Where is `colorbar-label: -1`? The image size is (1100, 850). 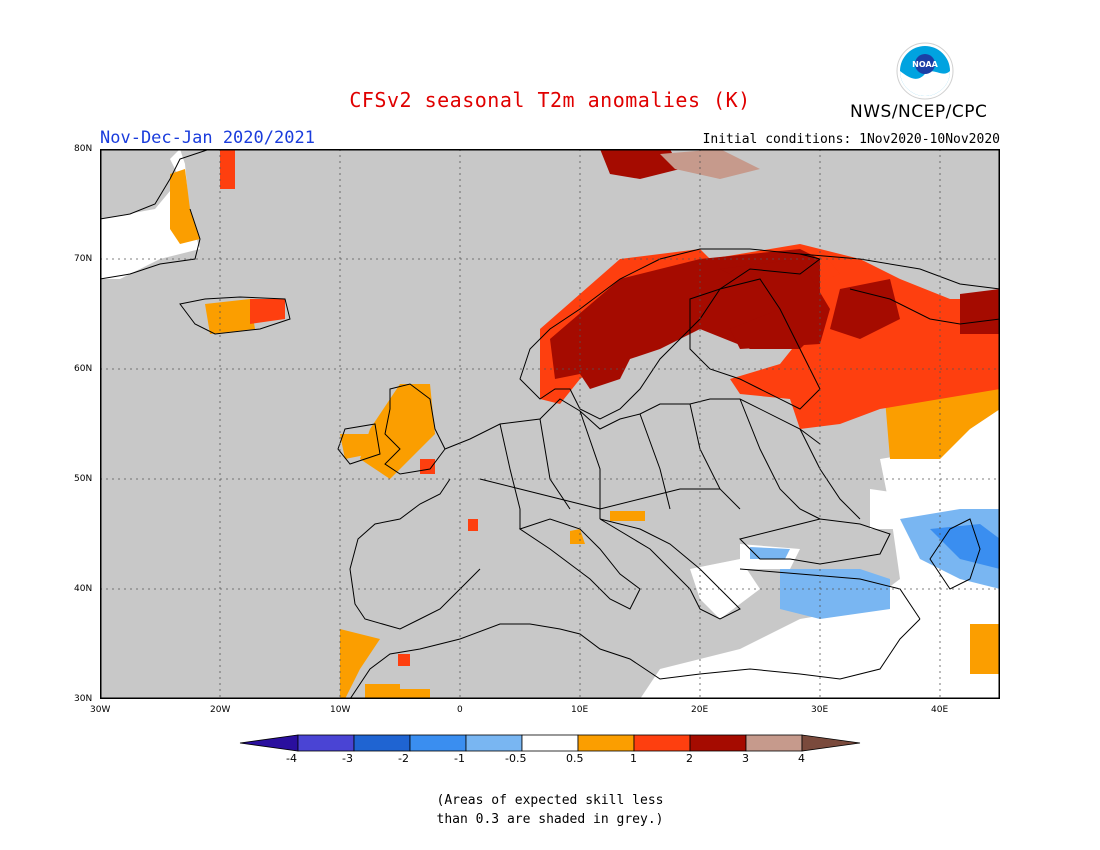
colorbar-label: -1 is located at coordinates (459, 758).